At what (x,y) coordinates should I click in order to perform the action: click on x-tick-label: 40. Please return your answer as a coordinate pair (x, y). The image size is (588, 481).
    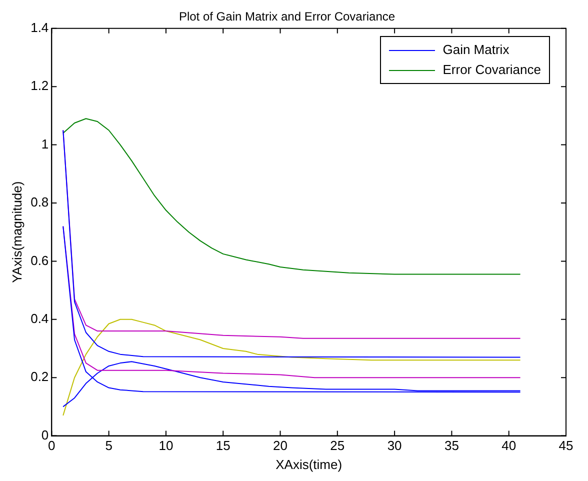
    Looking at the image, I should click on (509, 446).